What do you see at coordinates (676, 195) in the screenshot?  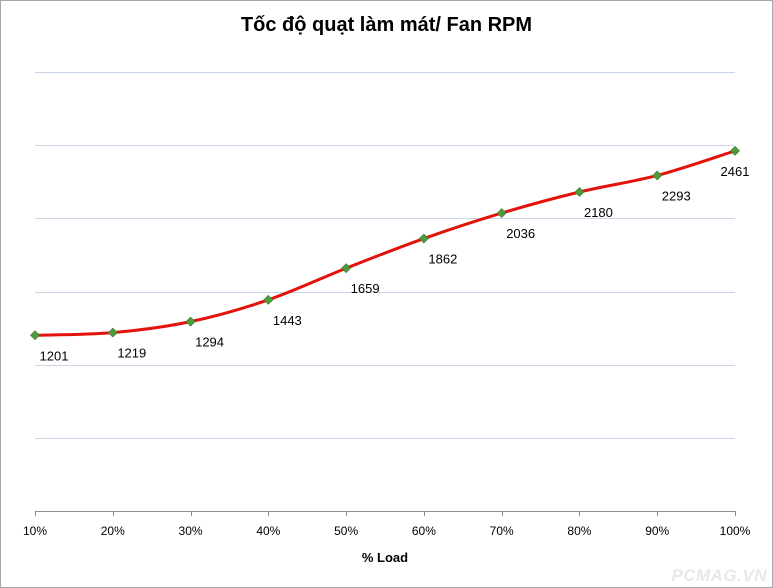 I see `data-label: 2293` at bounding box center [676, 195].